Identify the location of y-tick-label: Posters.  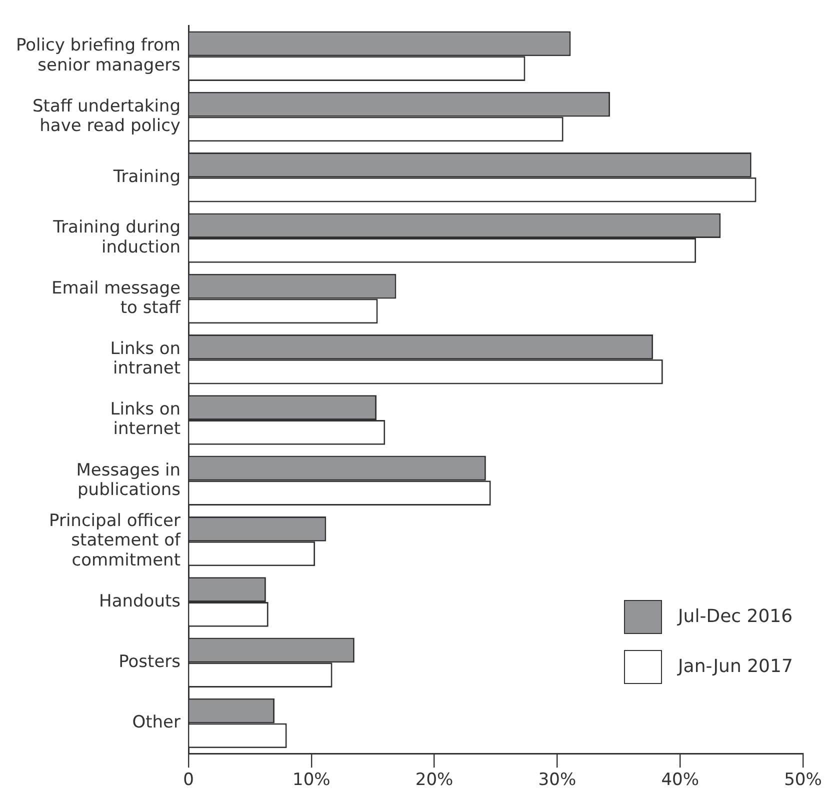
(149, 662).